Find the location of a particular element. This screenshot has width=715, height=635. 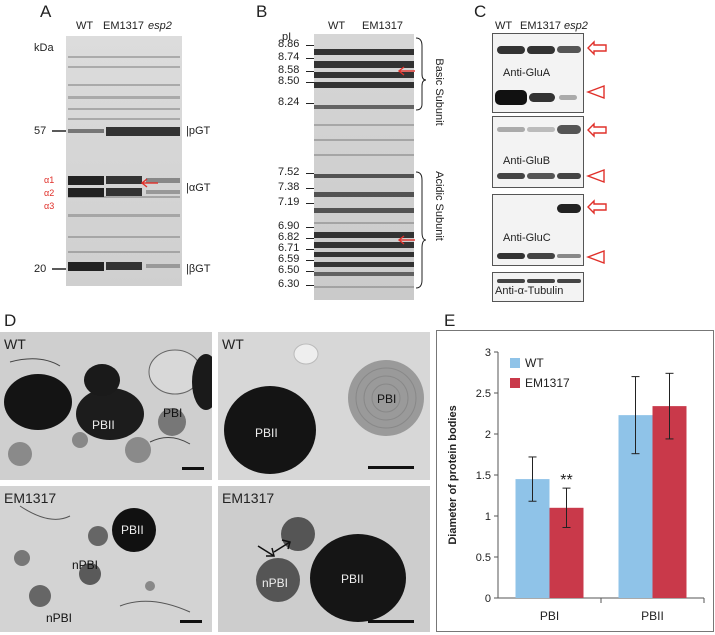

x-category-label: PBI is located at coordinates (549, 616).